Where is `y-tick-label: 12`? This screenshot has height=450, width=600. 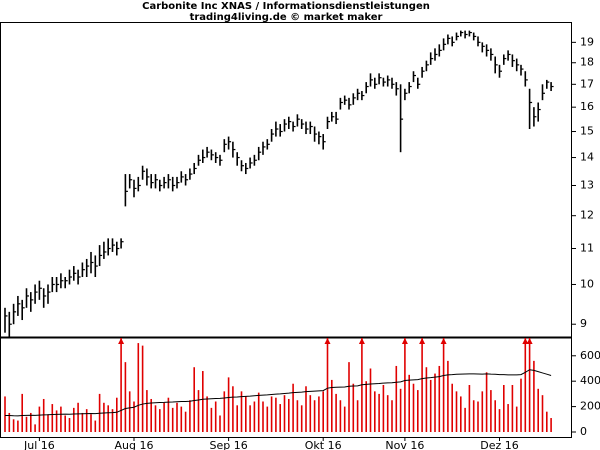
y-tick-label: 12 is located at coordinates (587, 215).